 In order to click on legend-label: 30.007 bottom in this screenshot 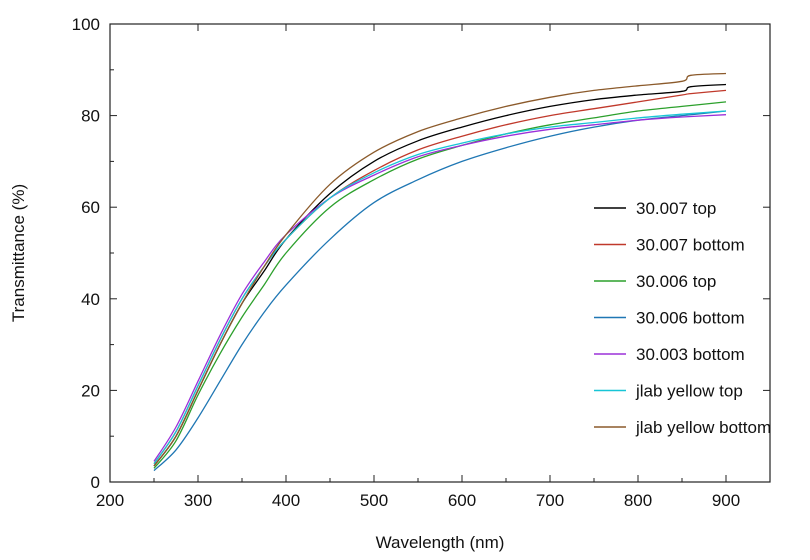, I will do `click(690, 245)`.